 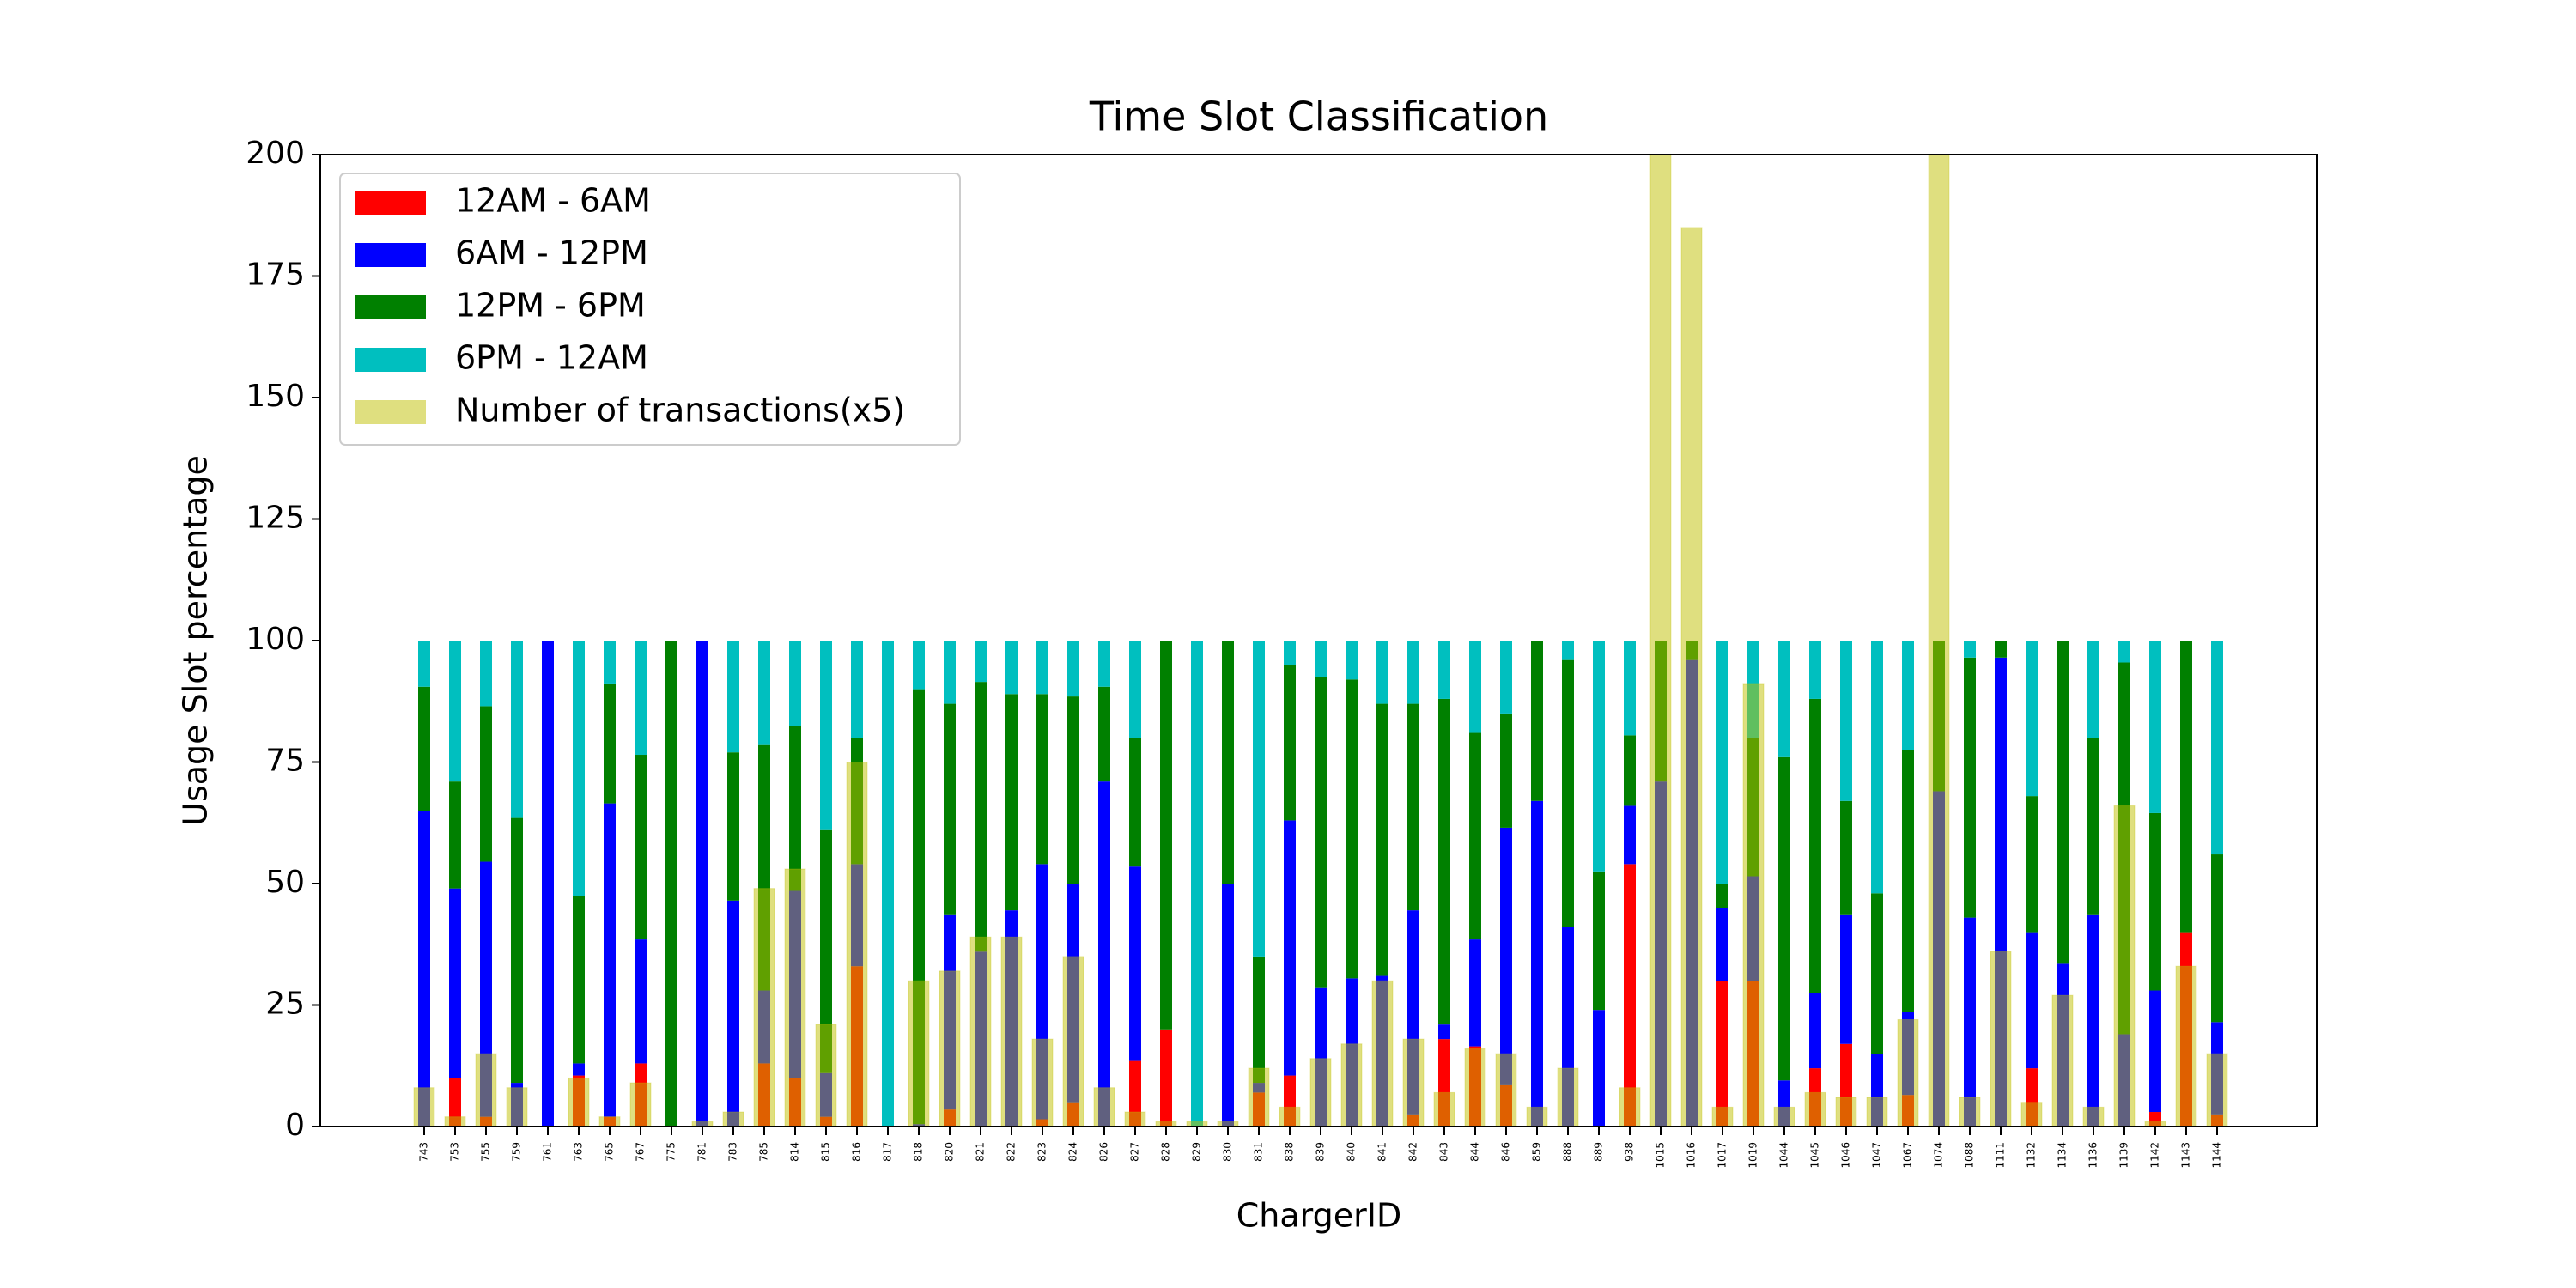 I want to click on x-tick-label: 1132, so click(x=2032, y=1155).